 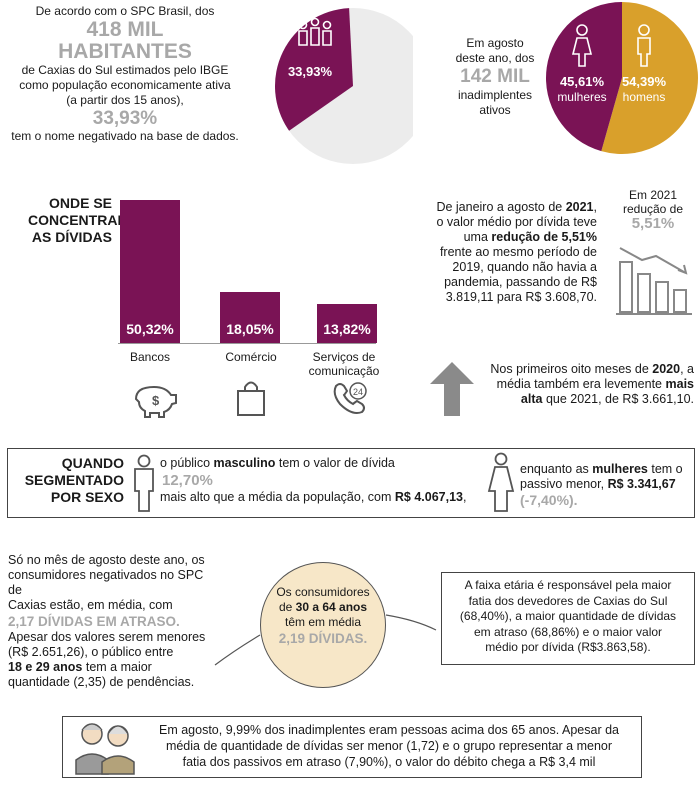 What do you see at coordinates (285, 607) in the screenshot?
I see `text-span: de` at bounding box center [285, 607].